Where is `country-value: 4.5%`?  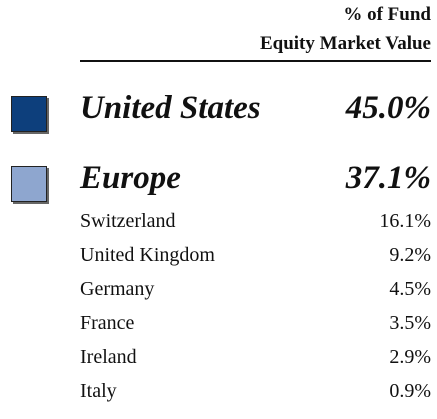 country-value: 4.5% is located at coordinates (410, 289).